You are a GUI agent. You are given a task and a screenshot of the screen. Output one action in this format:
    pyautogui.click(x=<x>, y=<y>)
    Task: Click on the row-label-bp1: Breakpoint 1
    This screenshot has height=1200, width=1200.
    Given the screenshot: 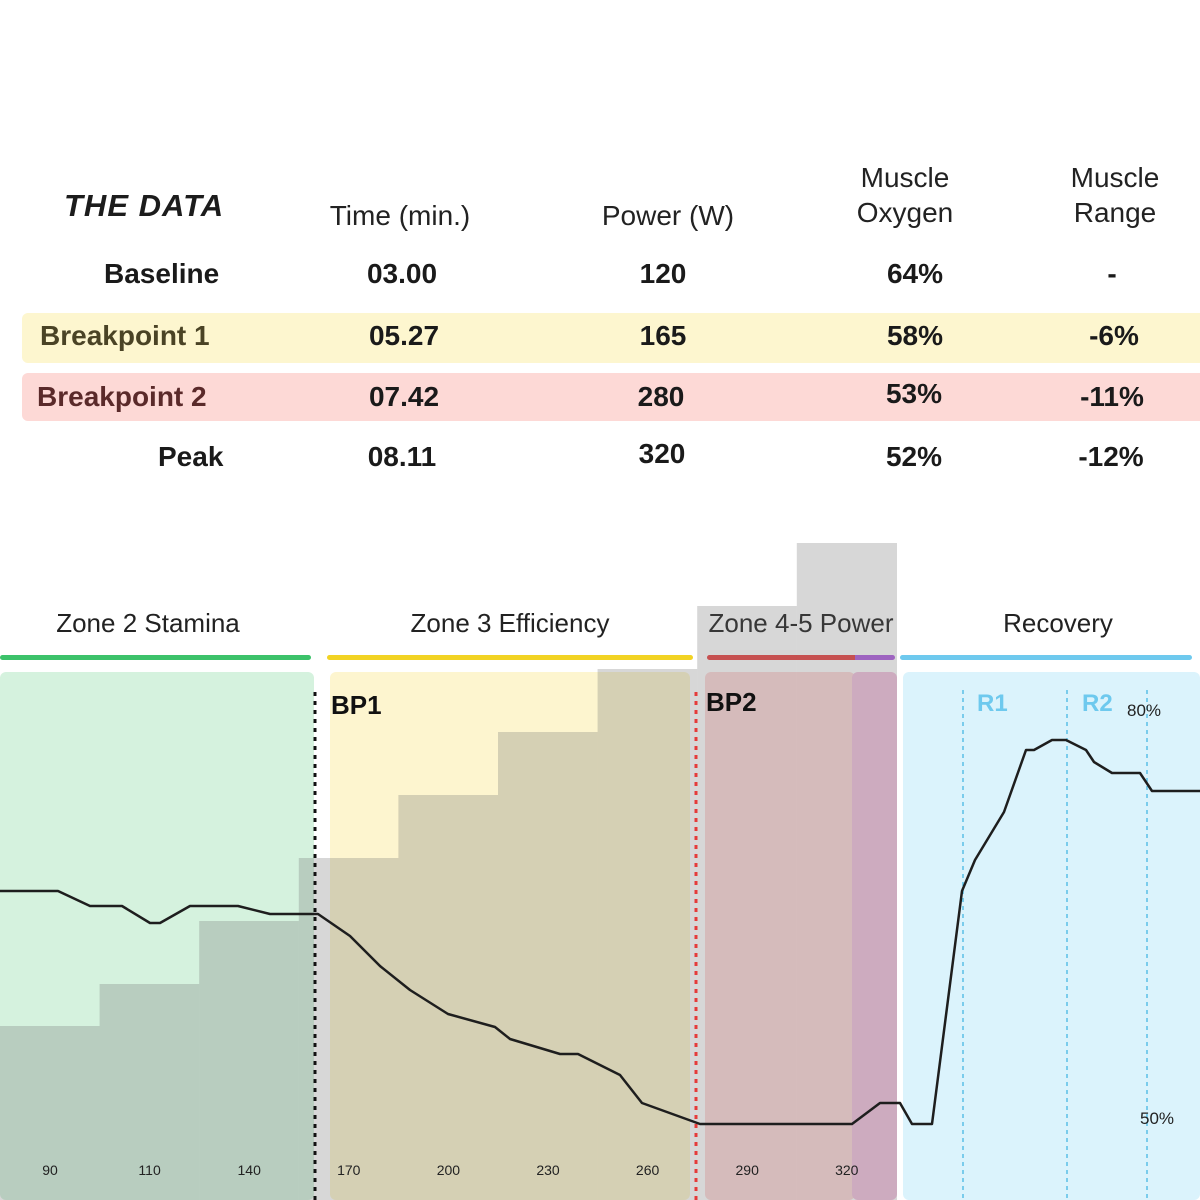 What is the action you would take?
    pyautogui.click(x=125, y=335)
    